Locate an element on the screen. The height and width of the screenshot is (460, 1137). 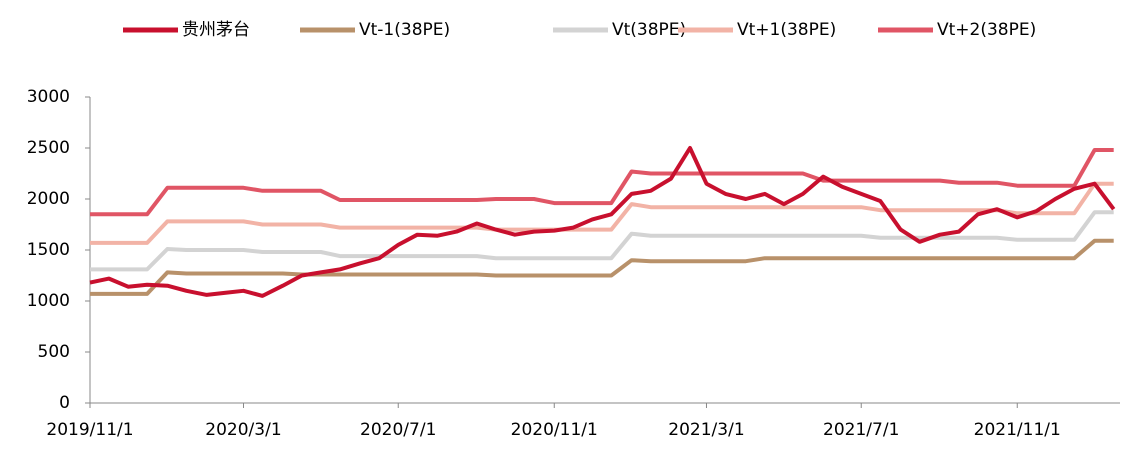
legend-label: Vt+2(38PE) is located at coordinates (986, 30).